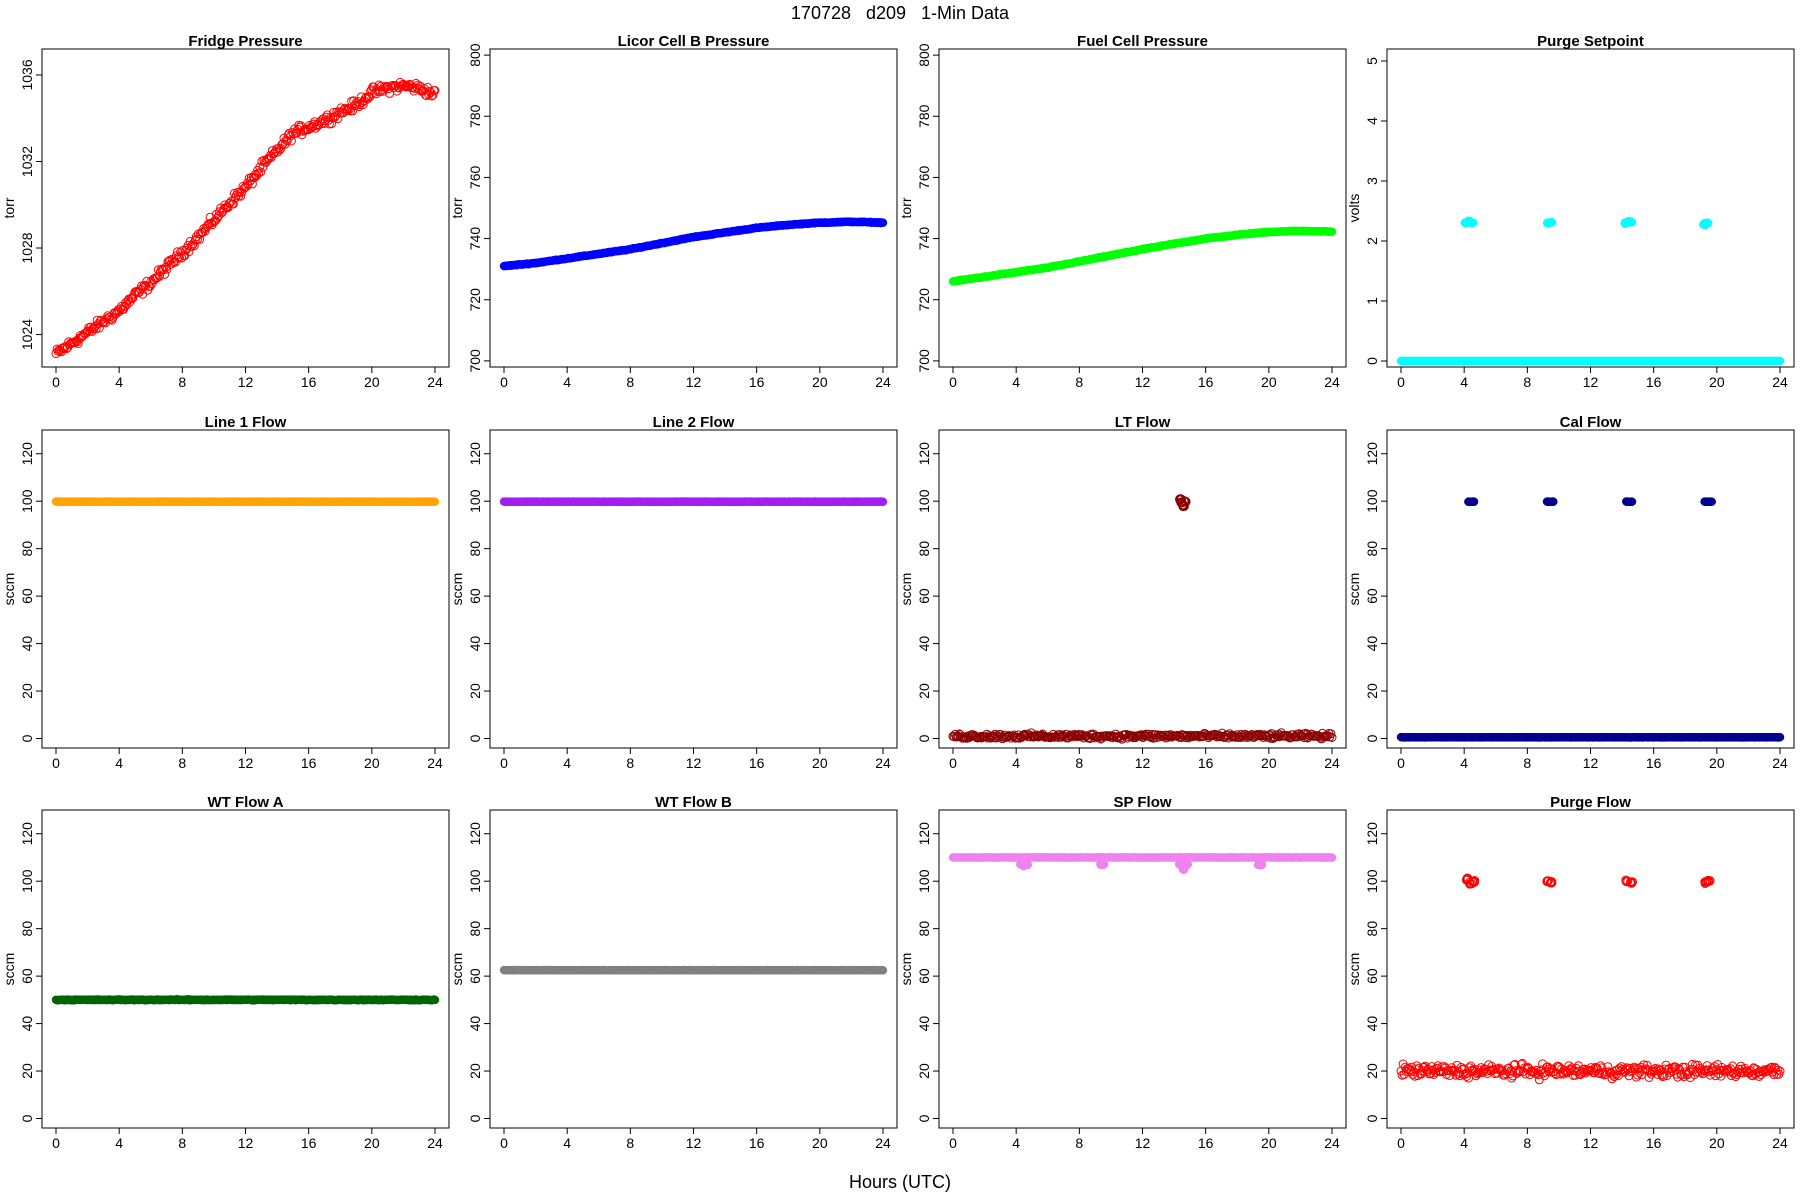  What do you see at coordinates (1354, 208) in the screenshot?
I see `y-axis-label: volts` at bounding box center [1354, 208].